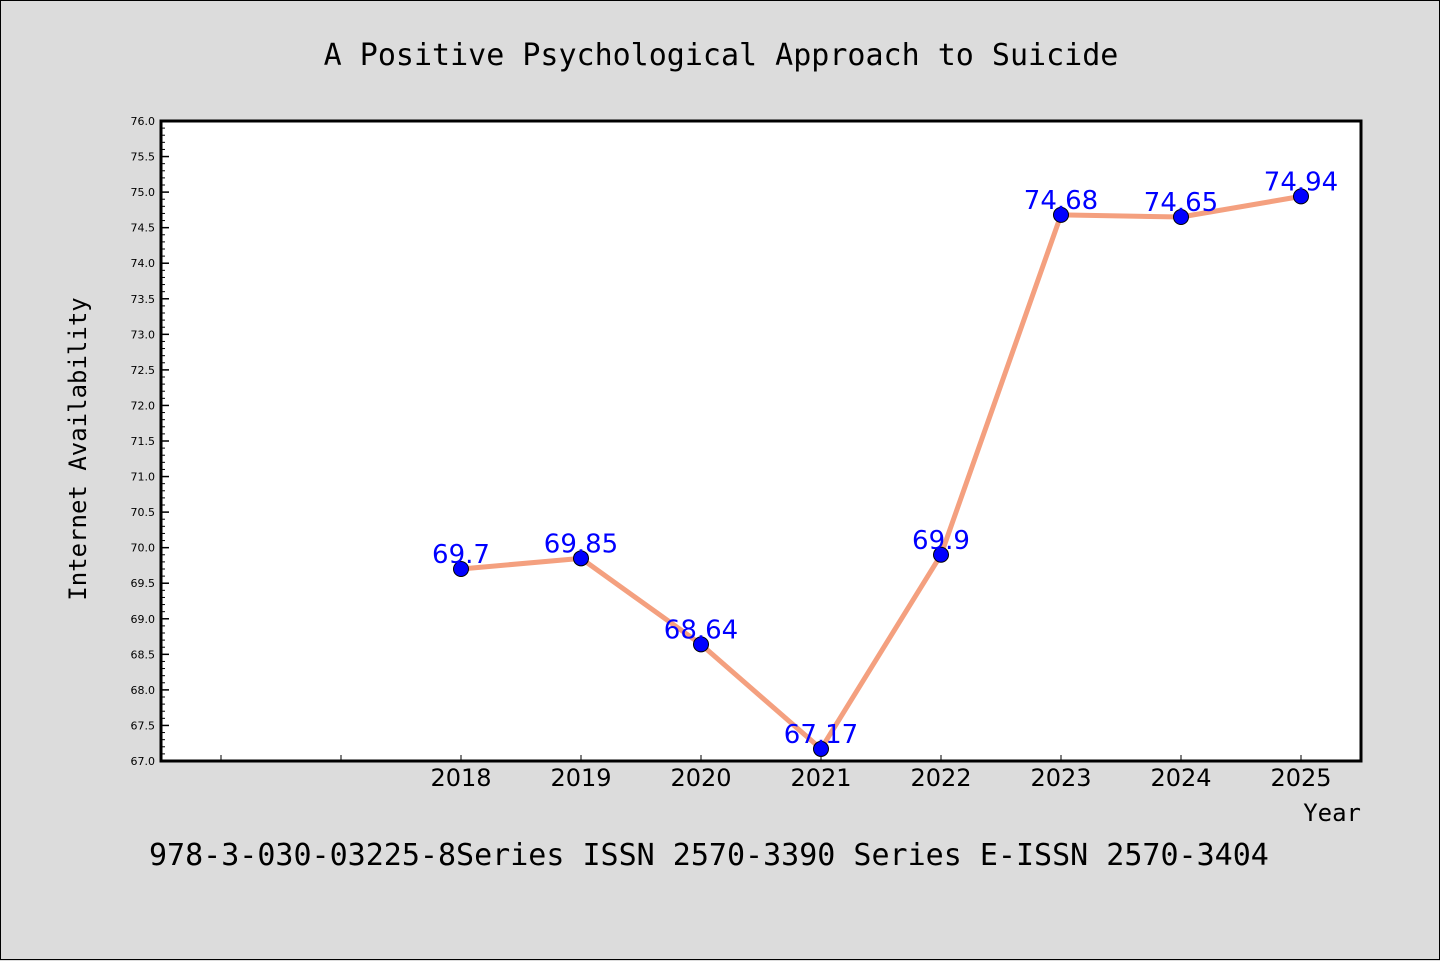 This screenshot has height=961, width=1440. Describe the element at coordinates (143, 157) in the screenshot. I see `y-tick-label: 75.5` at that location.